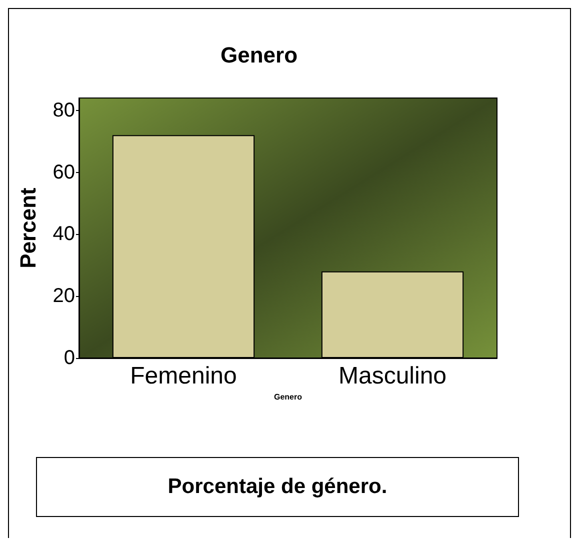 The height and width of the screenshot is (546, 579). Describe the element at coordinates (63, 234) in the screenshot. I see `y-tick-label: 40` at that location.